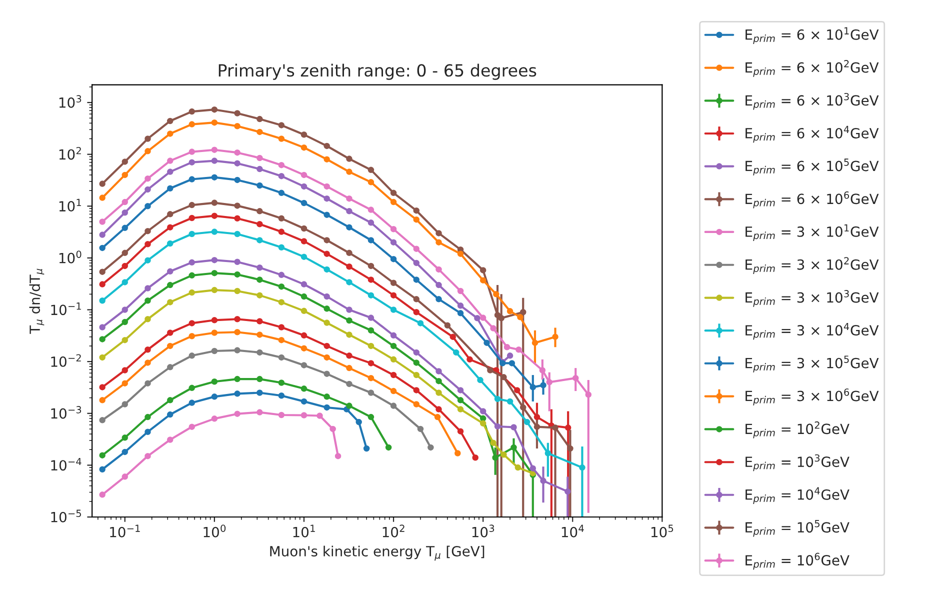  I want to click on legend-label: E$_{prim}$ = 10$^{5}$GeV, so click(798, 528).